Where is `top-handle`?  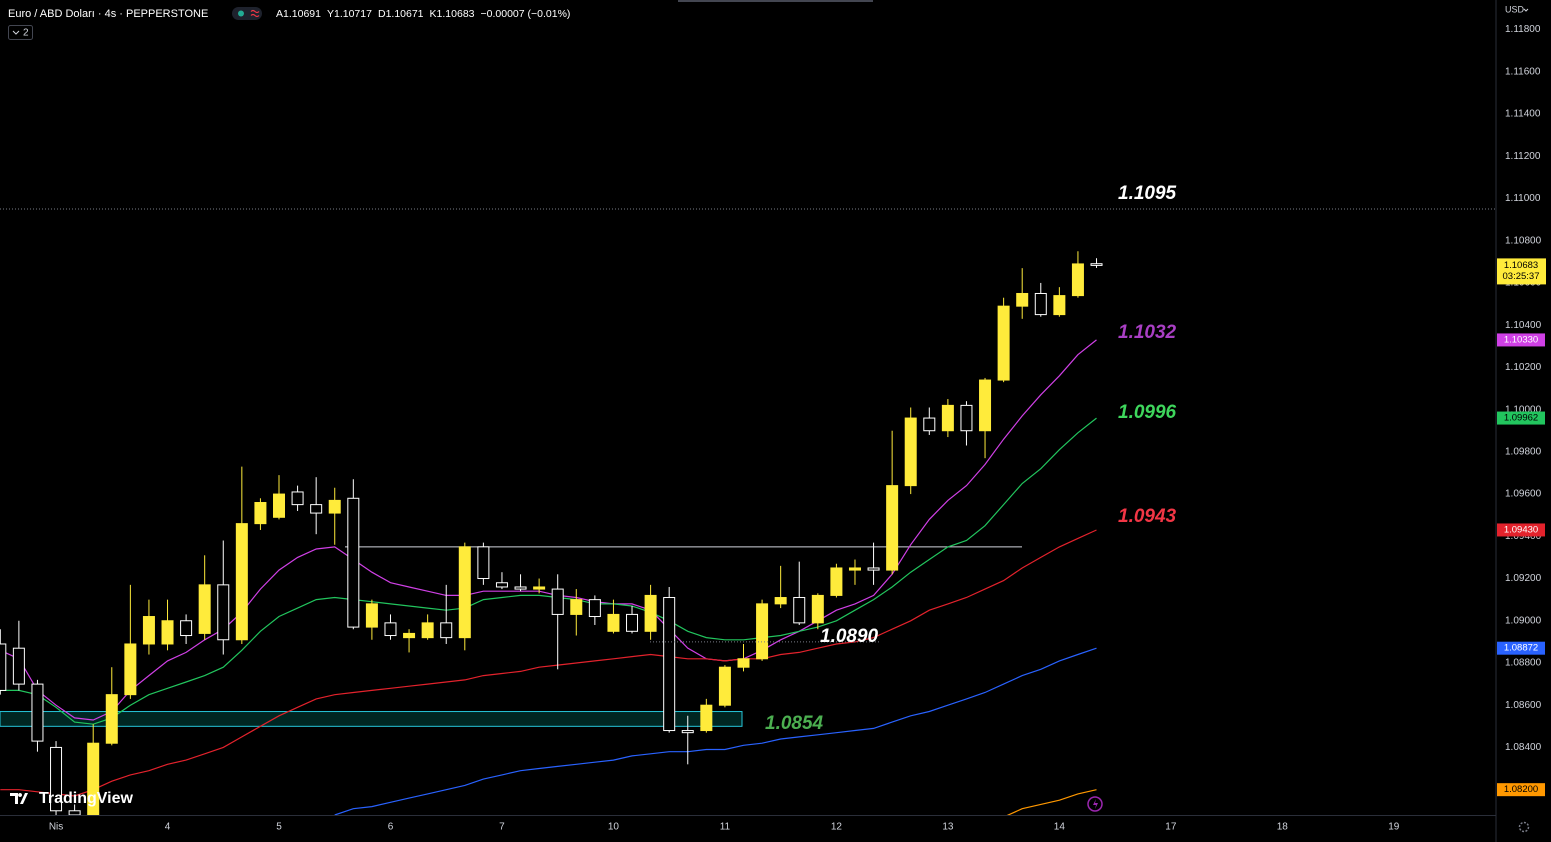 top-handle is located at coordinates (775, 1).